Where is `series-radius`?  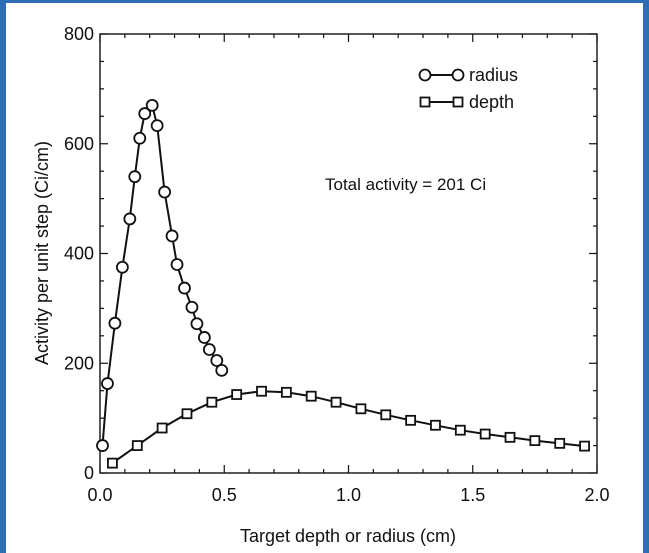 series-radius is located at coordinates (162, 275).